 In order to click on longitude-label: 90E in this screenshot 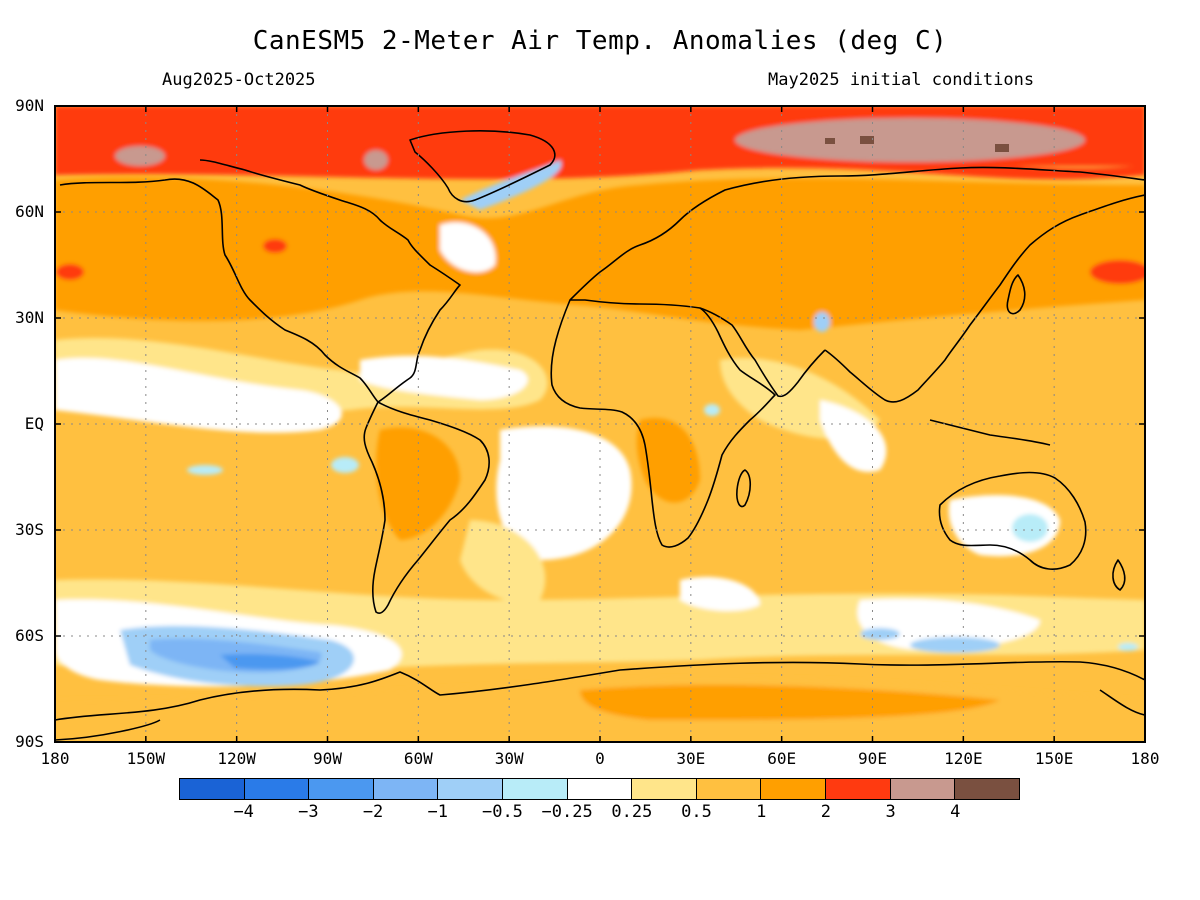, I will do `click(873, 758)`.